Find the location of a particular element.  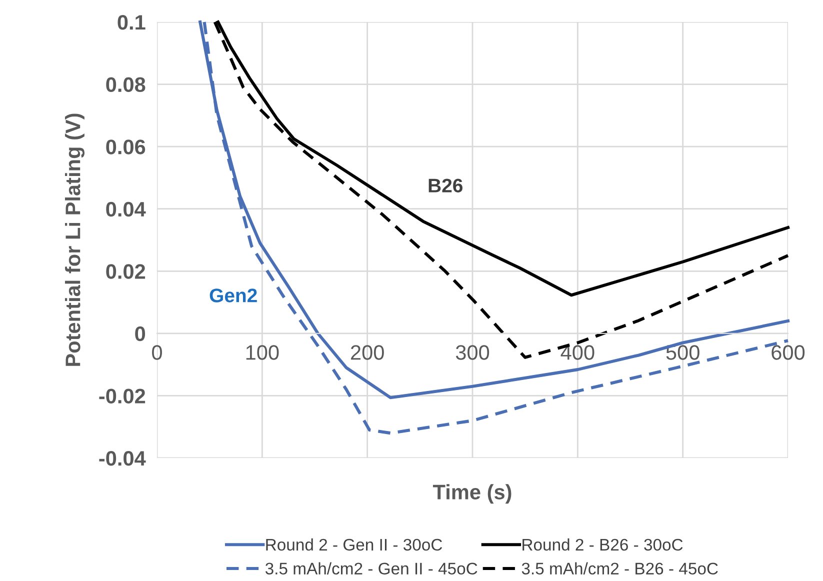

y-tick-label: 0 is located at coordinates (140, 334).